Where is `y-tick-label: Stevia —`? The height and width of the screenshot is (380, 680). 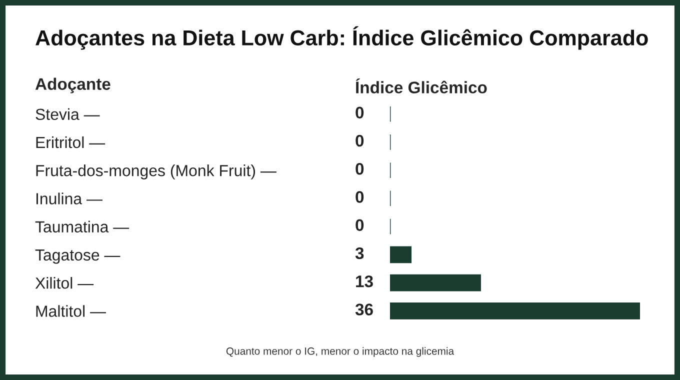 y-tick-label: Stevia — is located at coordinates (68, 114).